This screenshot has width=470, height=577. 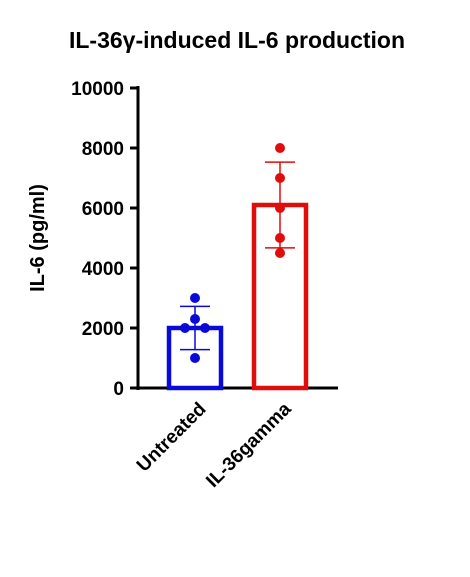 I want to click on y-tick-label: 4000, so click(x=103, y=269).